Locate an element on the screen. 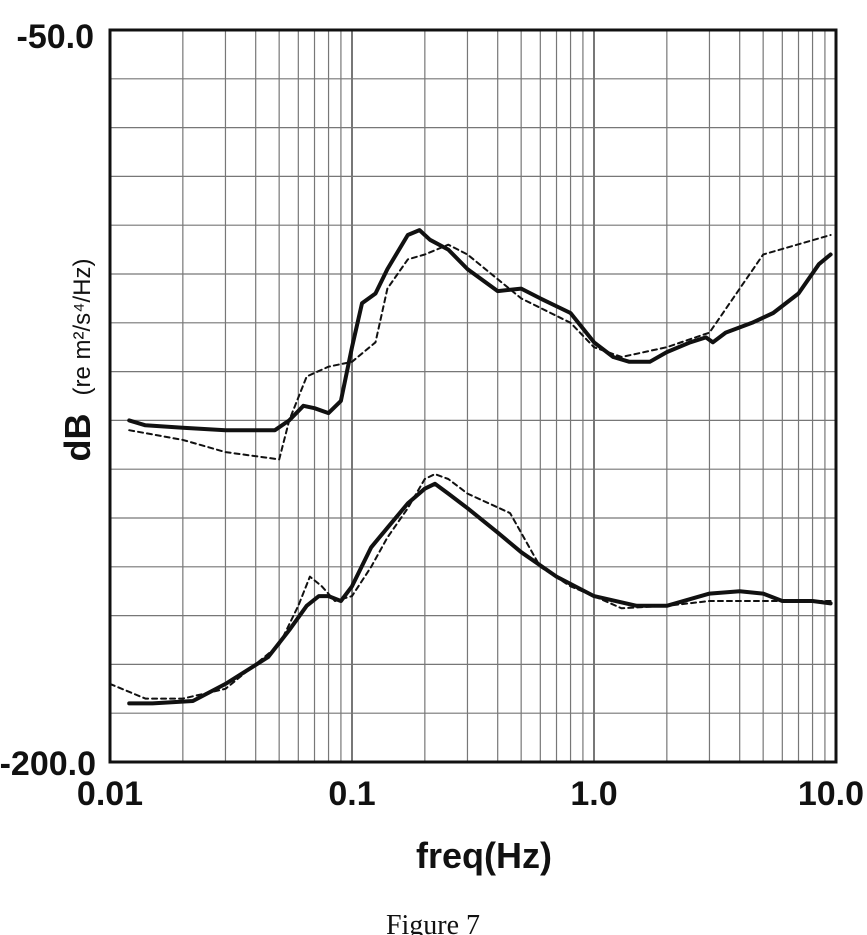  y-axis-label: dB (re m²/s⁴/Hz) is located at coordinates (77, 360).